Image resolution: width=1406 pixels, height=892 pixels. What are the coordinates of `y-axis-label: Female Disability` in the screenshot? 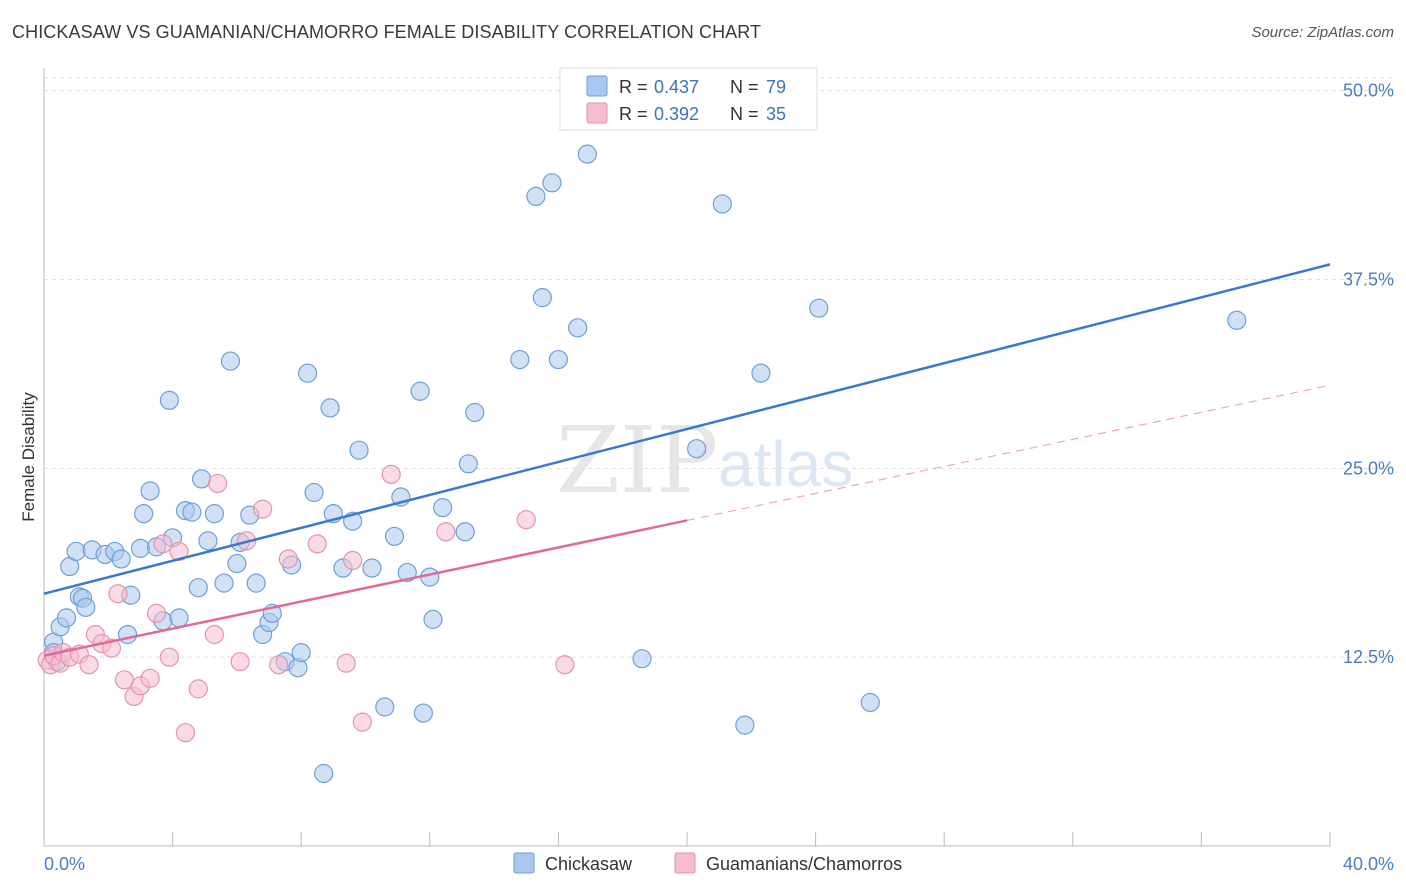 It's located at (28, 457).